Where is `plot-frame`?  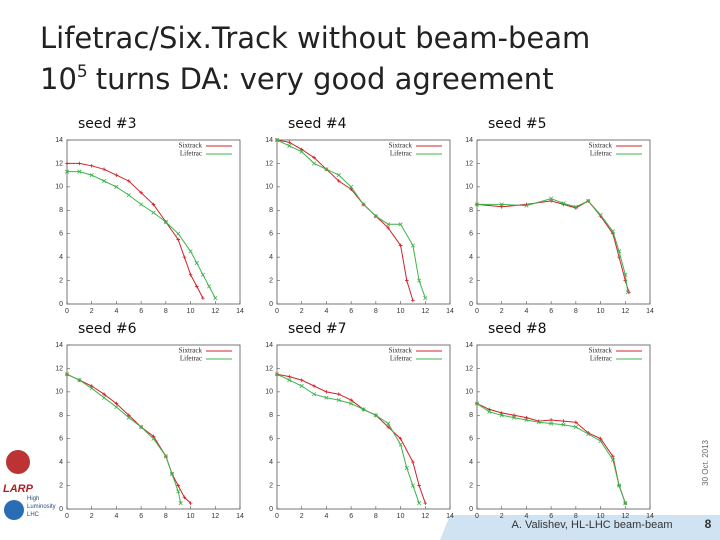 plot-frame is located at coordinates (363, 427).